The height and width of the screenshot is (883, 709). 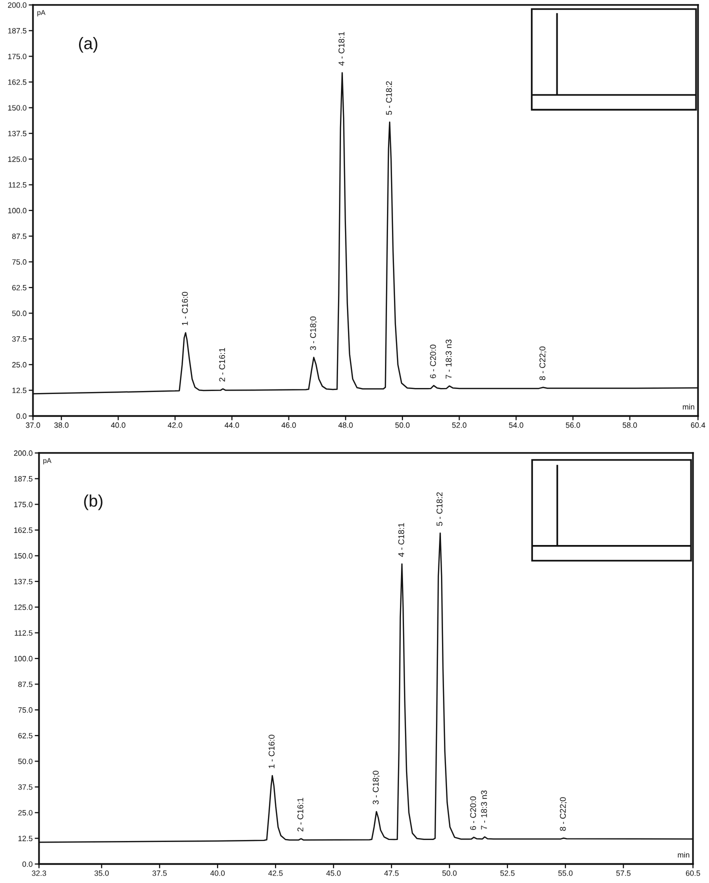 What do you see at coordinates (93, 502) in the screenshot?
I see `text: (b)` at bounding box center [93, 502].